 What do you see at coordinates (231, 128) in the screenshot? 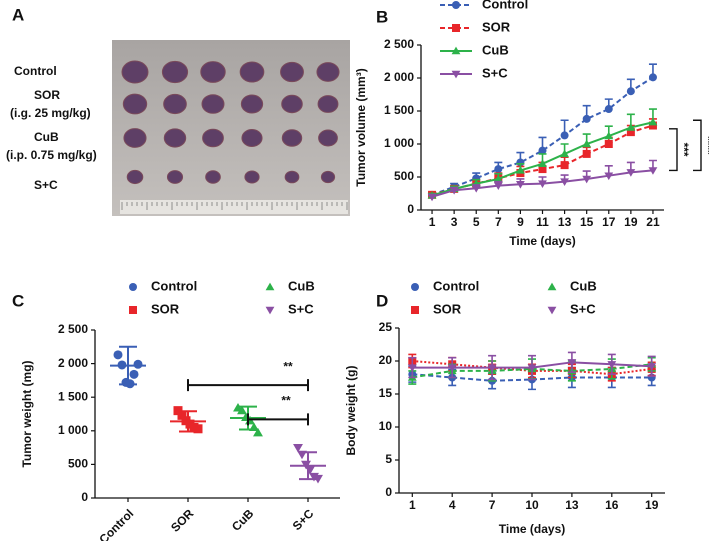
I see `tumor-photo` at bounding box center [231, 128].